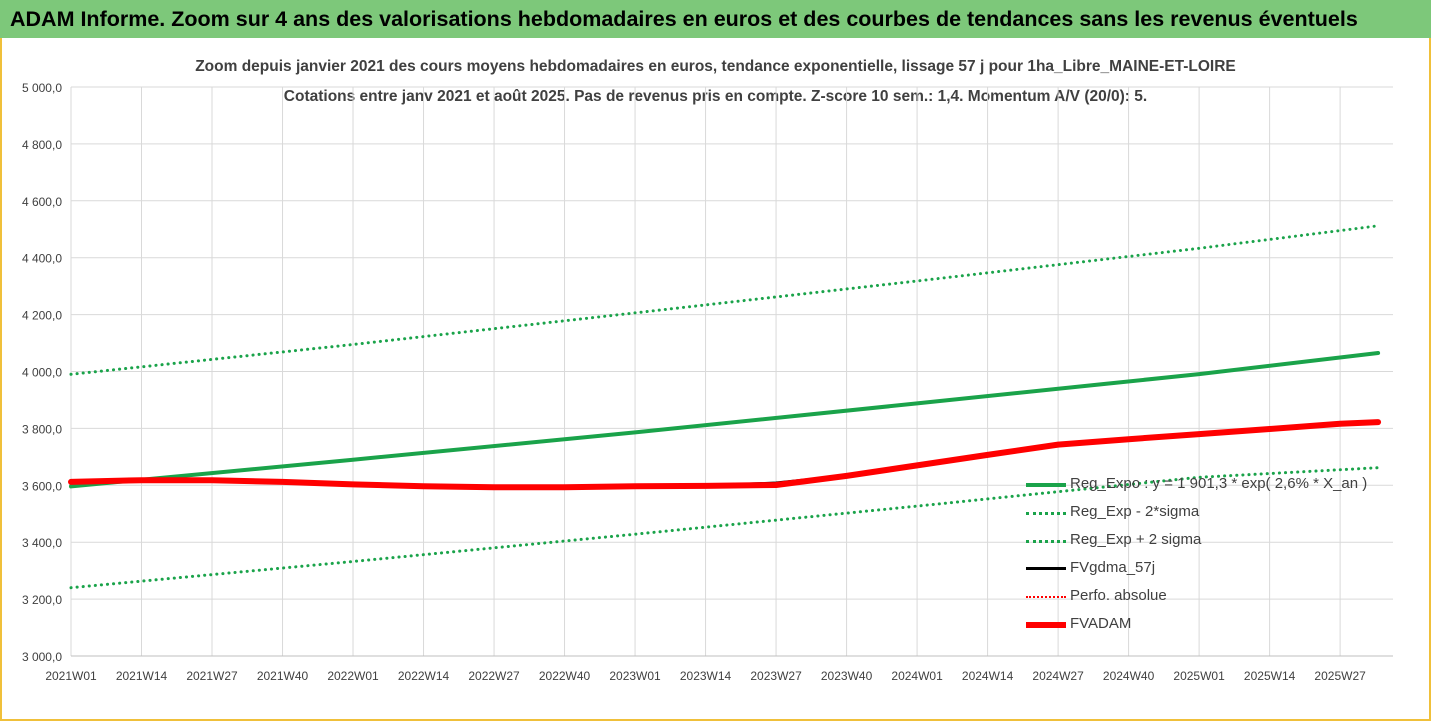 The width and height of the screenshot is (1431, 721). What do you see at coordinates (1146, 626) in the screenshot?
I see `legend-item: FVADAM` at bounding box center [1146, 626].